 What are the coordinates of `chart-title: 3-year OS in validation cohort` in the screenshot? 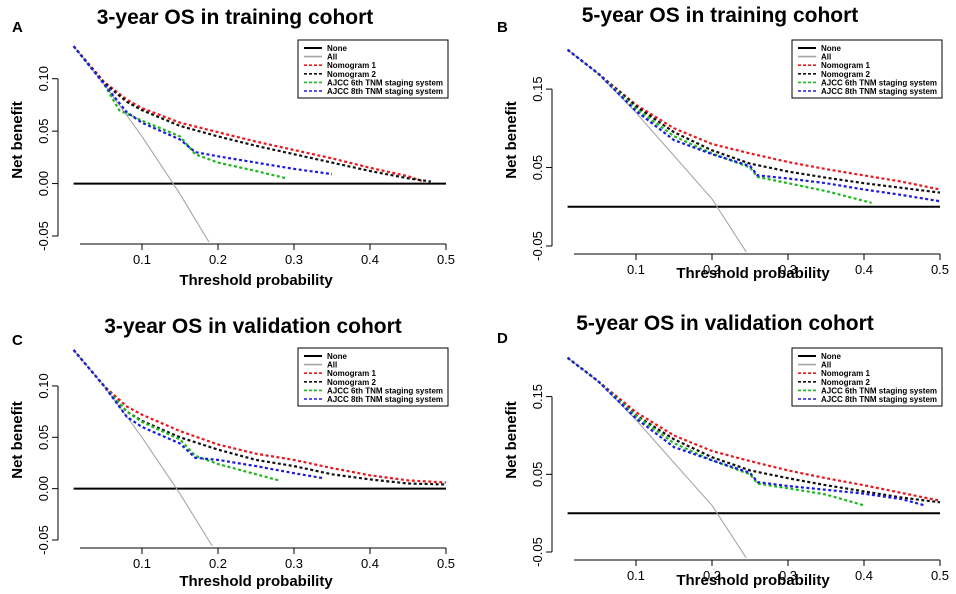 It's located at (253, 326).